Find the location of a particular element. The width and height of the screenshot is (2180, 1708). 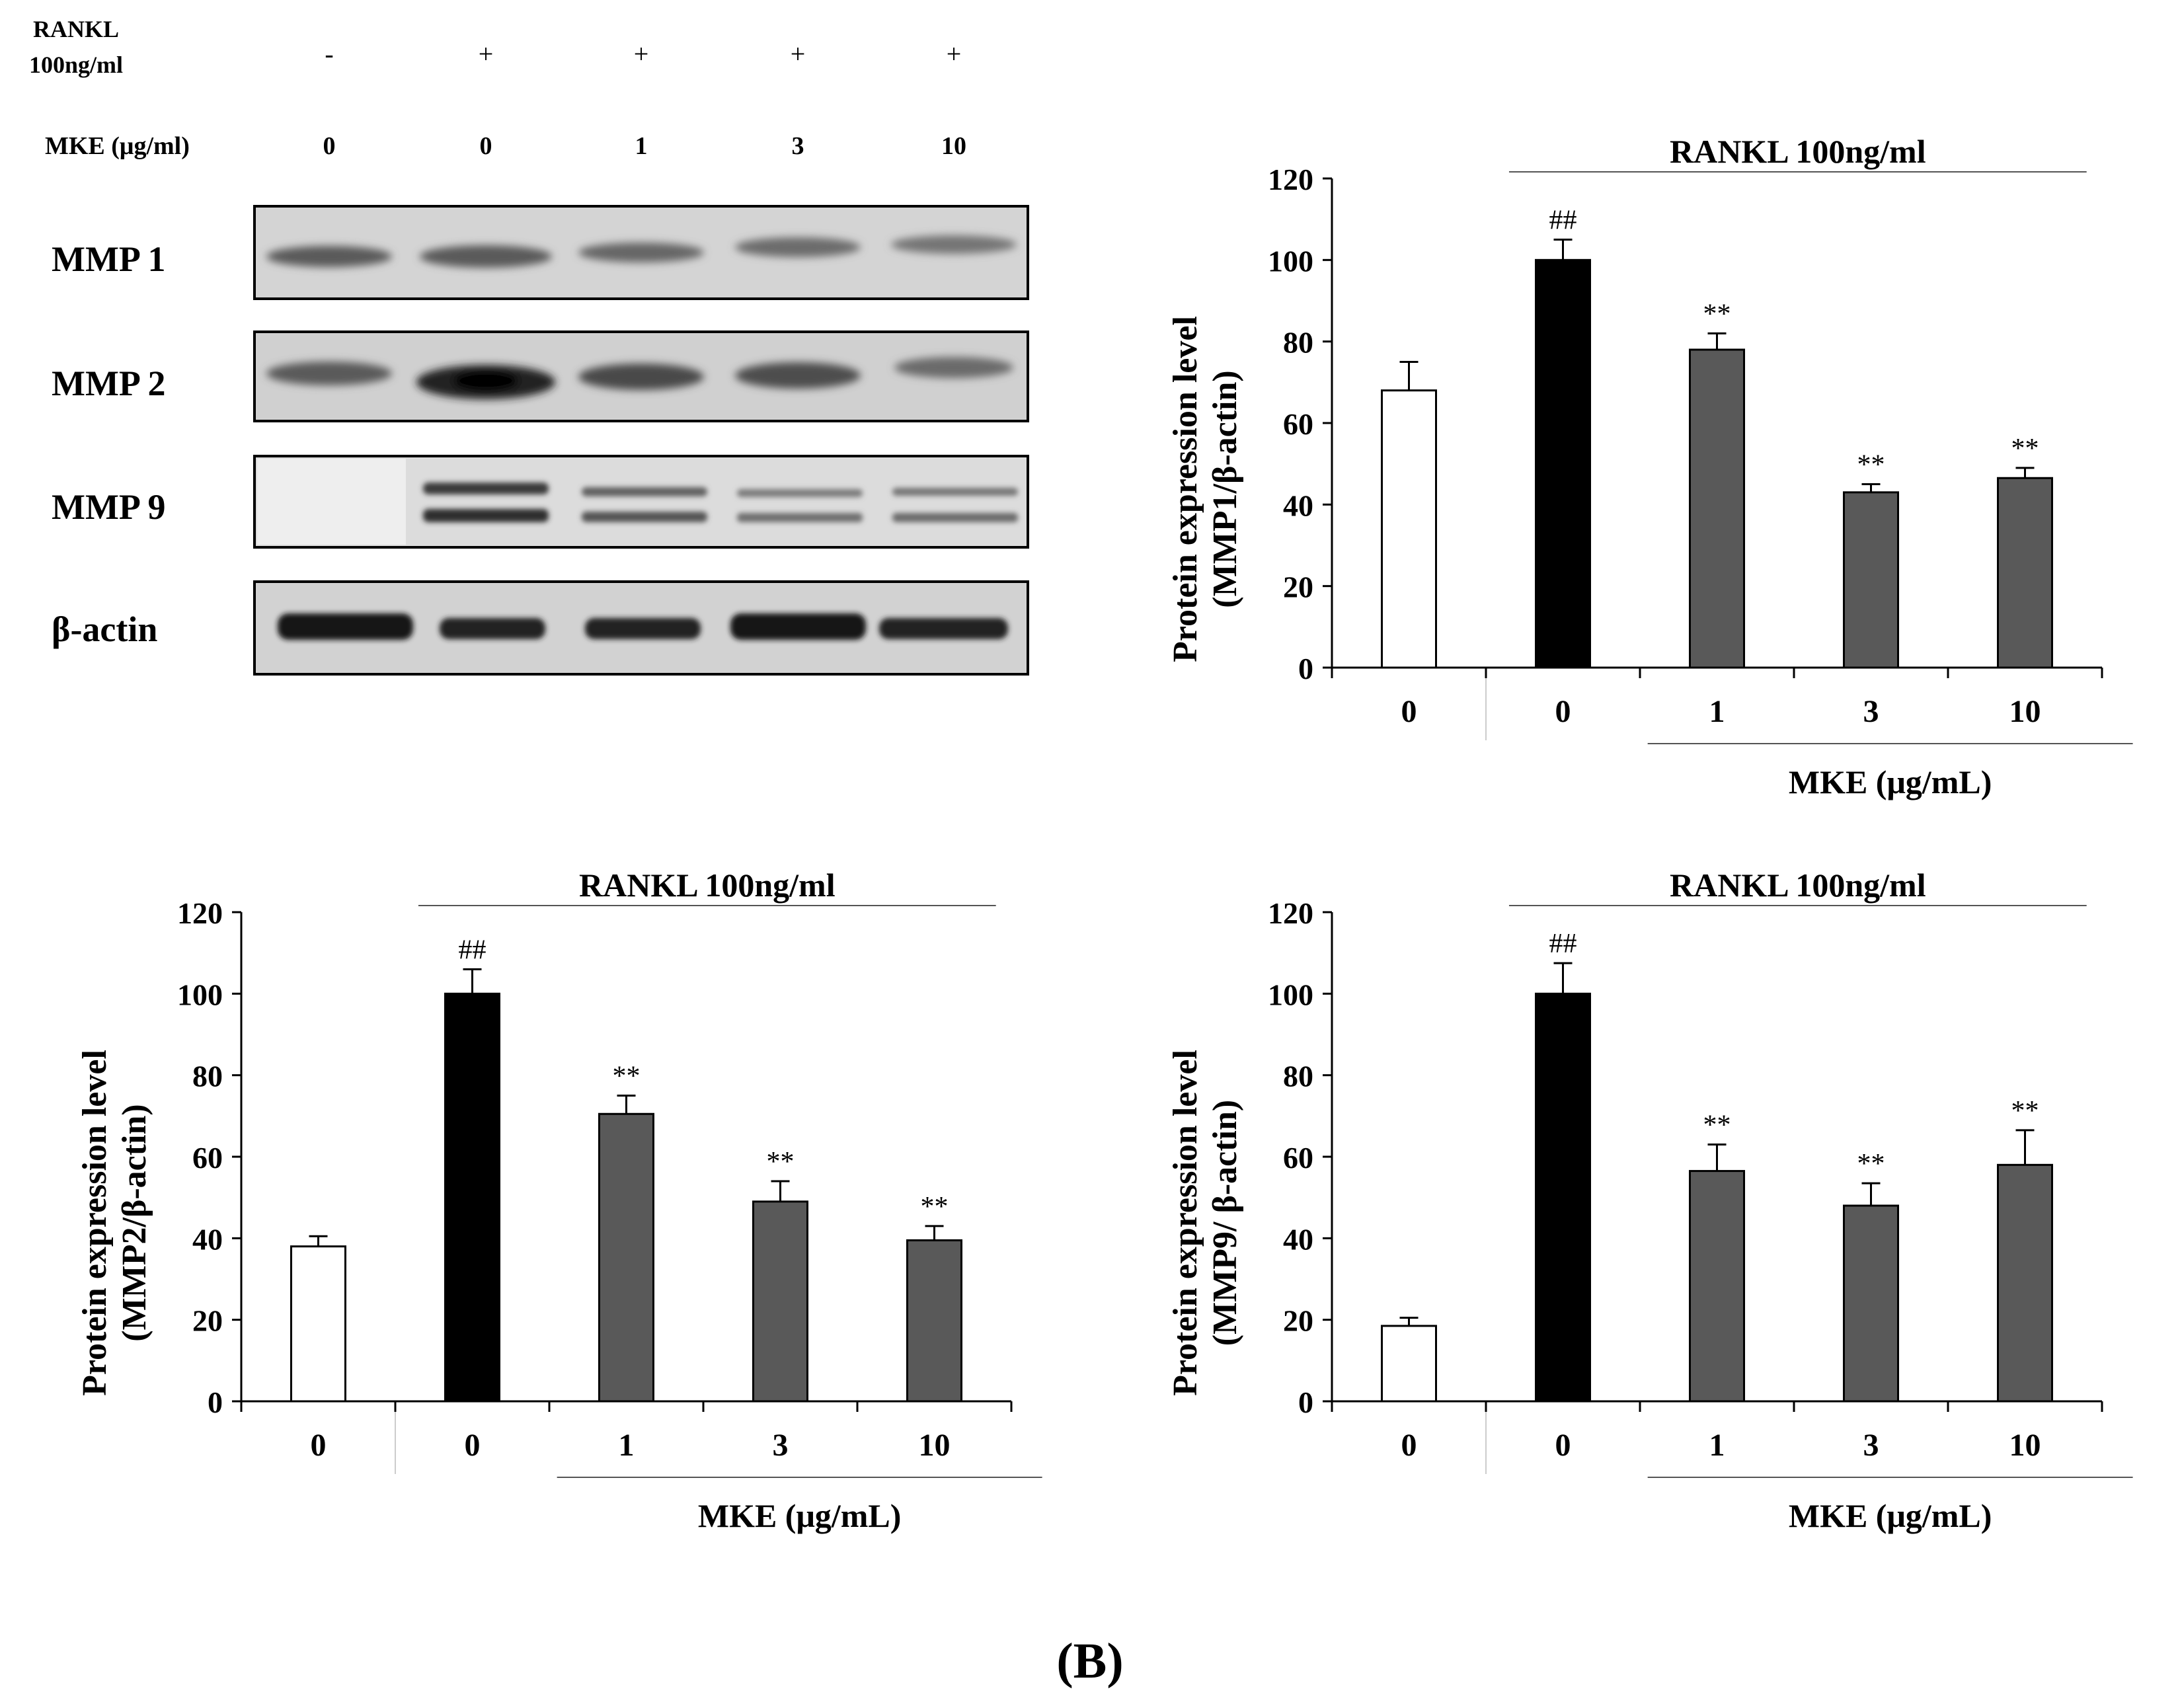

y-axis-subtitle: (MMP1/β-actin) is located at coordinates (1225, 488).